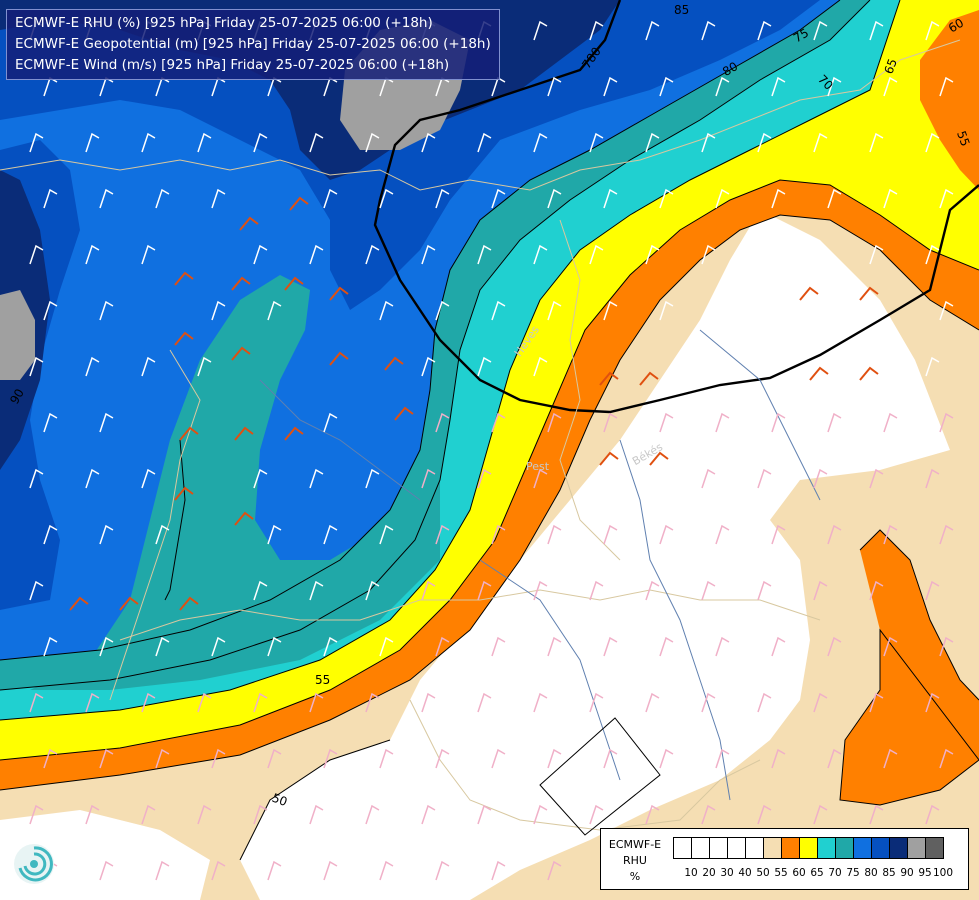 The image size is (979, 900). What do you see at coordinates (727, 873) in the screenshot?
I see `legend-tick-label: 30` at bounding box center [727, 873].